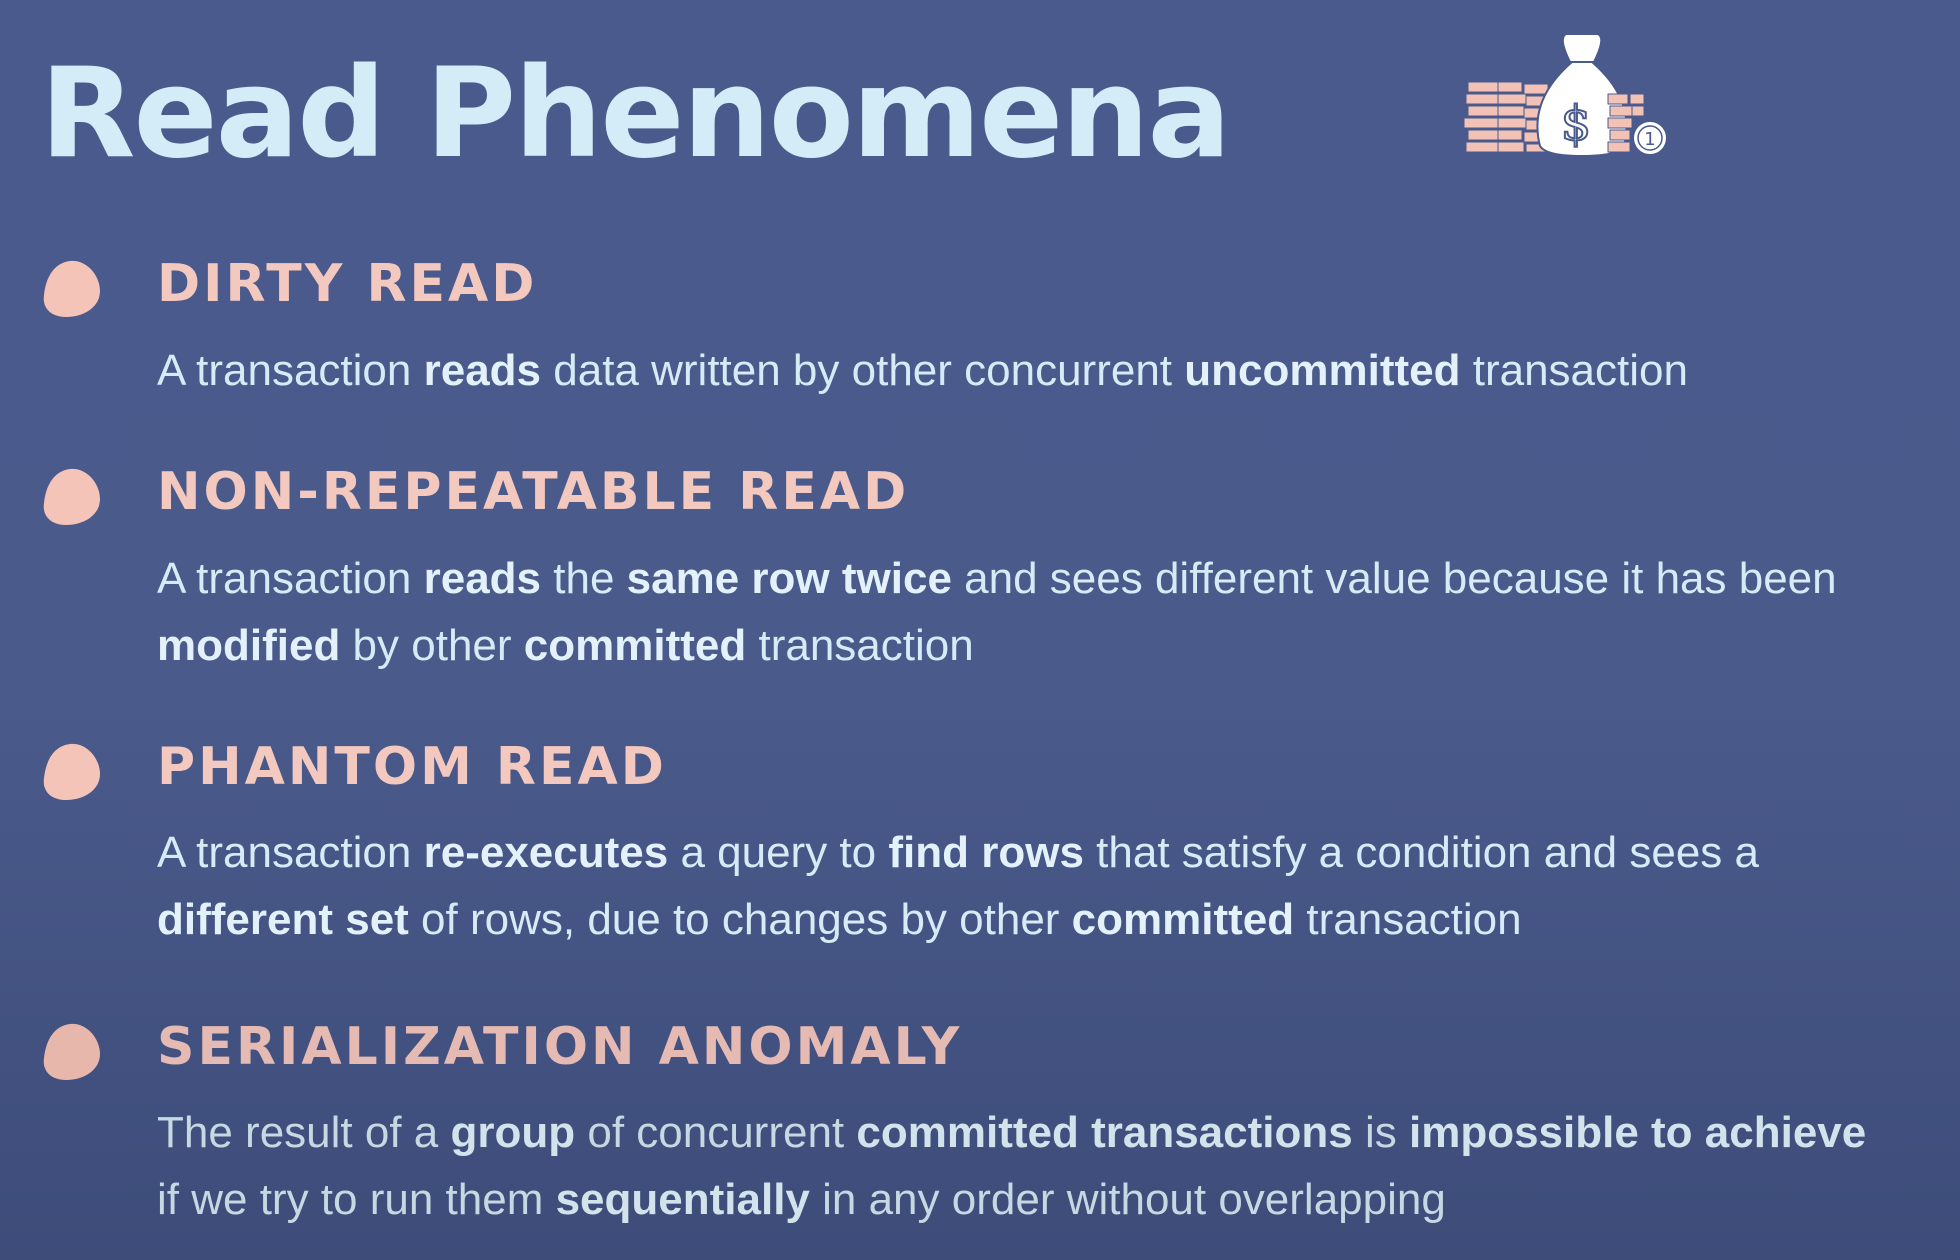 The image size is (1960, 1260). I want to click on emphasis-text: find rows, so click(986, 852).